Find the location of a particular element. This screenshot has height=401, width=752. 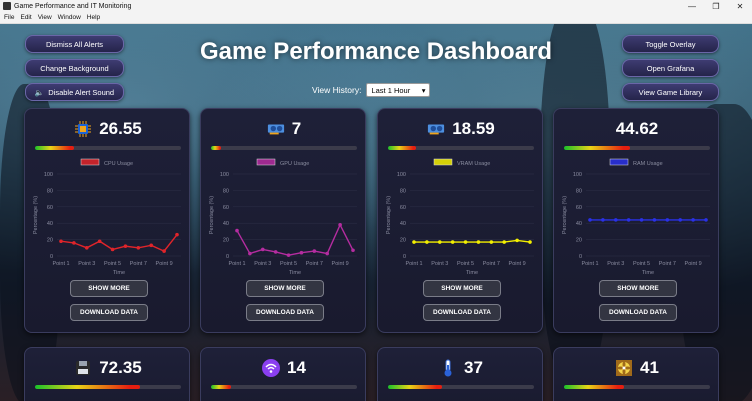

vram-icon is located at coordinates (436, 129).